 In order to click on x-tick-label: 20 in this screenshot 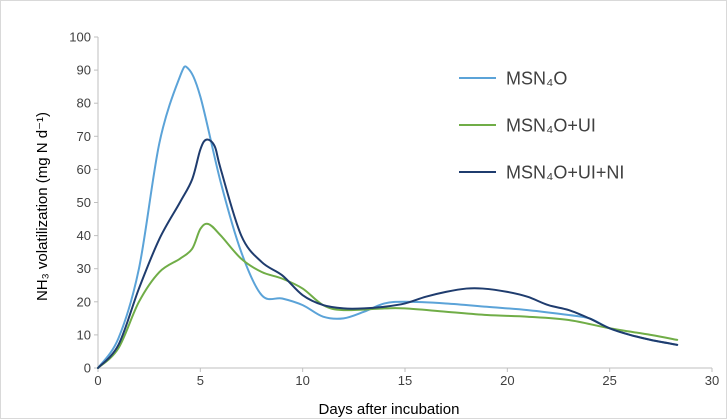, I will do `click(507, 380)`.